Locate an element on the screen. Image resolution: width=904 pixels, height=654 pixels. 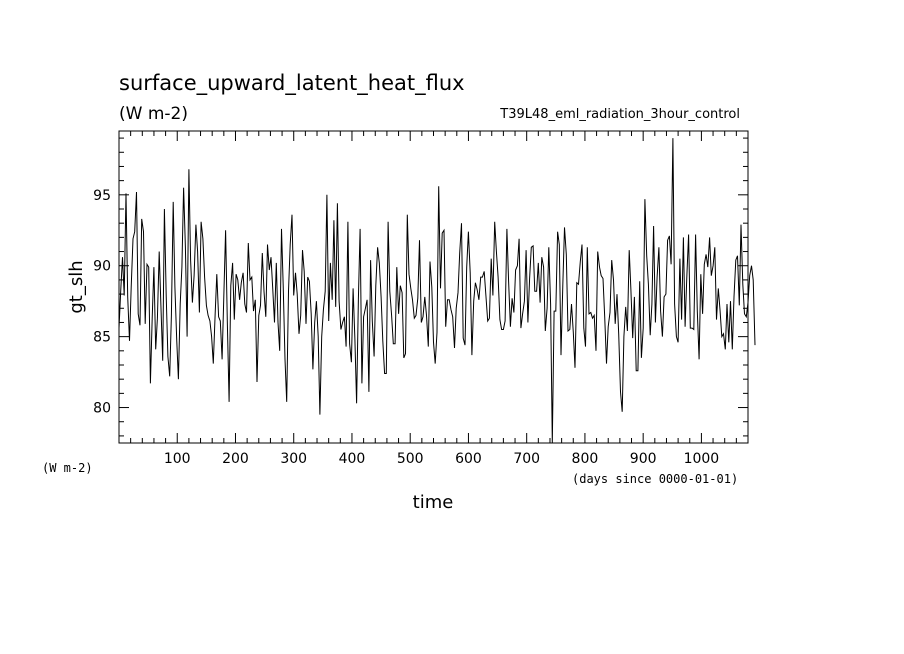
x-tick-label-3: 400 is located at coordinates (352, 459).